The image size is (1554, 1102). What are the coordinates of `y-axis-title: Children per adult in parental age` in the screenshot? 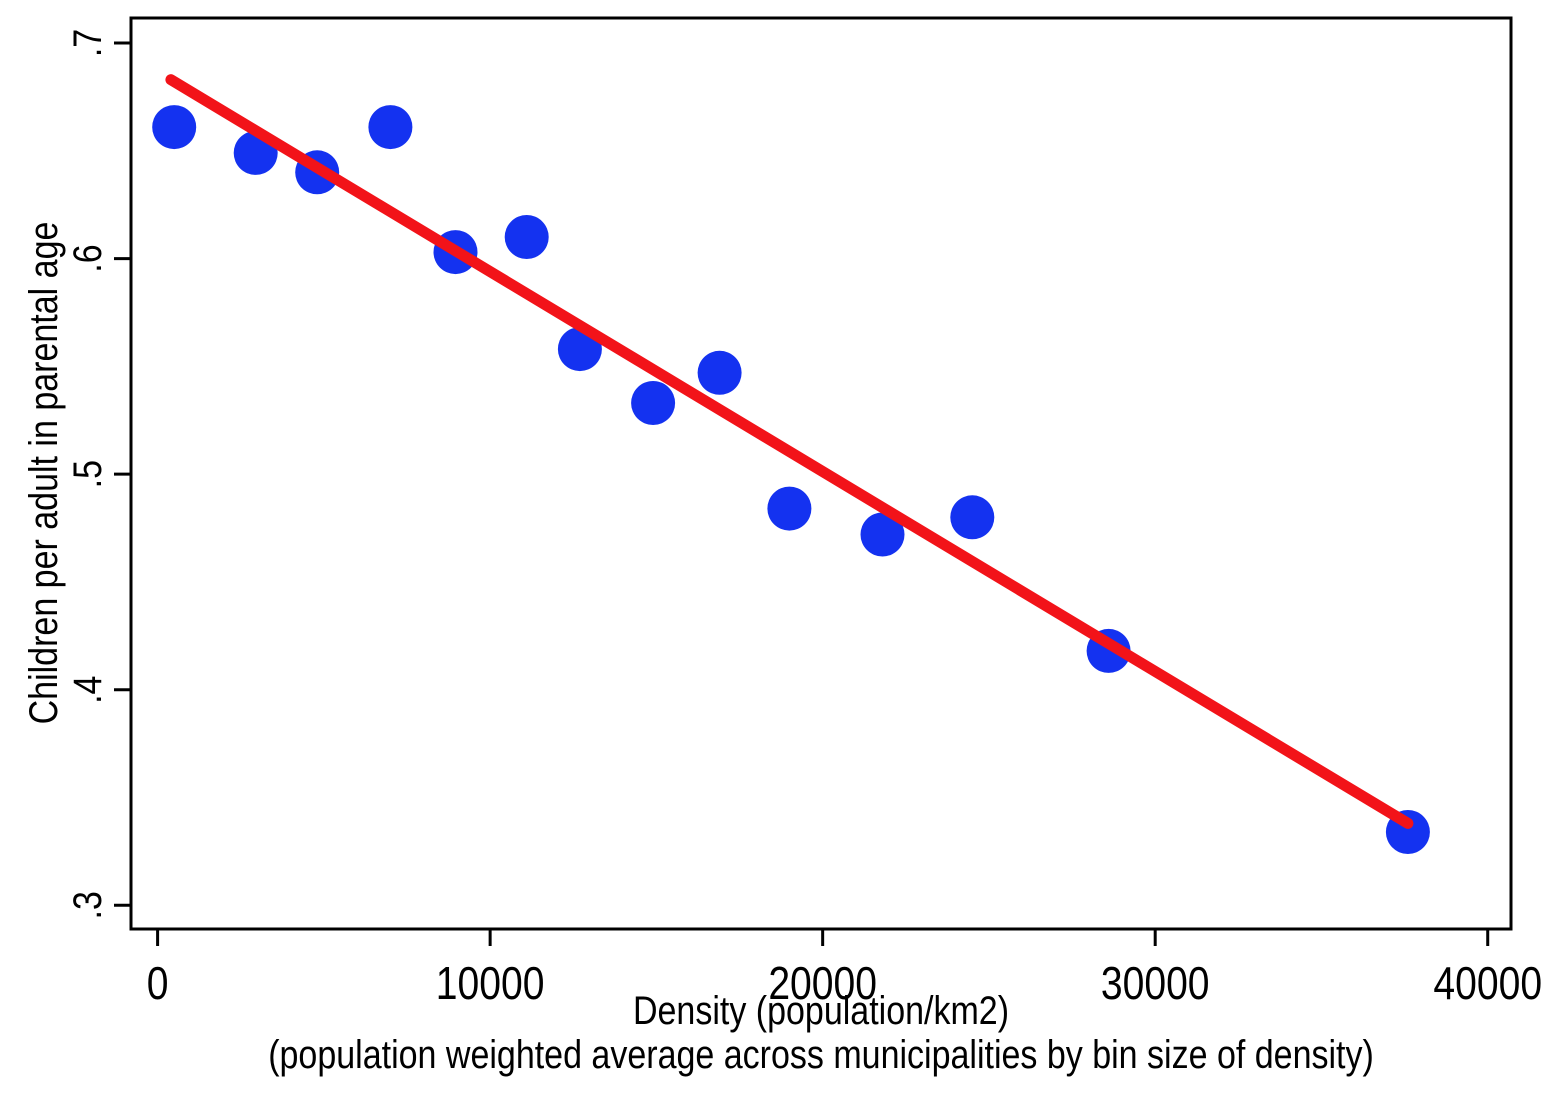 It's located at (44, 473).